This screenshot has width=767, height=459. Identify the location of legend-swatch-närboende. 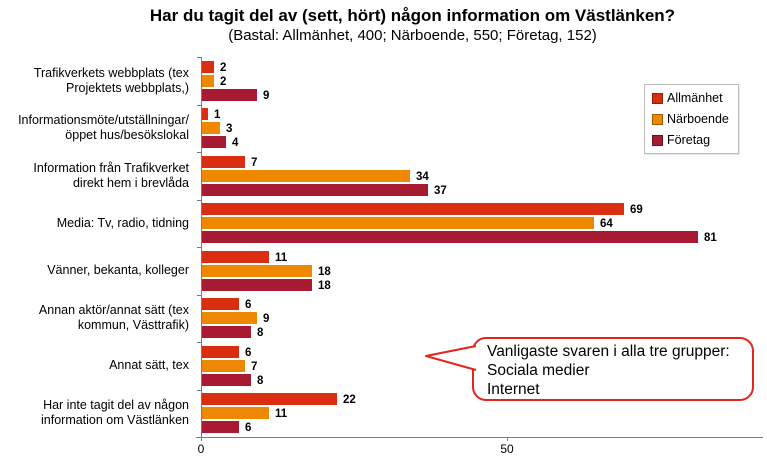
(657, 119).